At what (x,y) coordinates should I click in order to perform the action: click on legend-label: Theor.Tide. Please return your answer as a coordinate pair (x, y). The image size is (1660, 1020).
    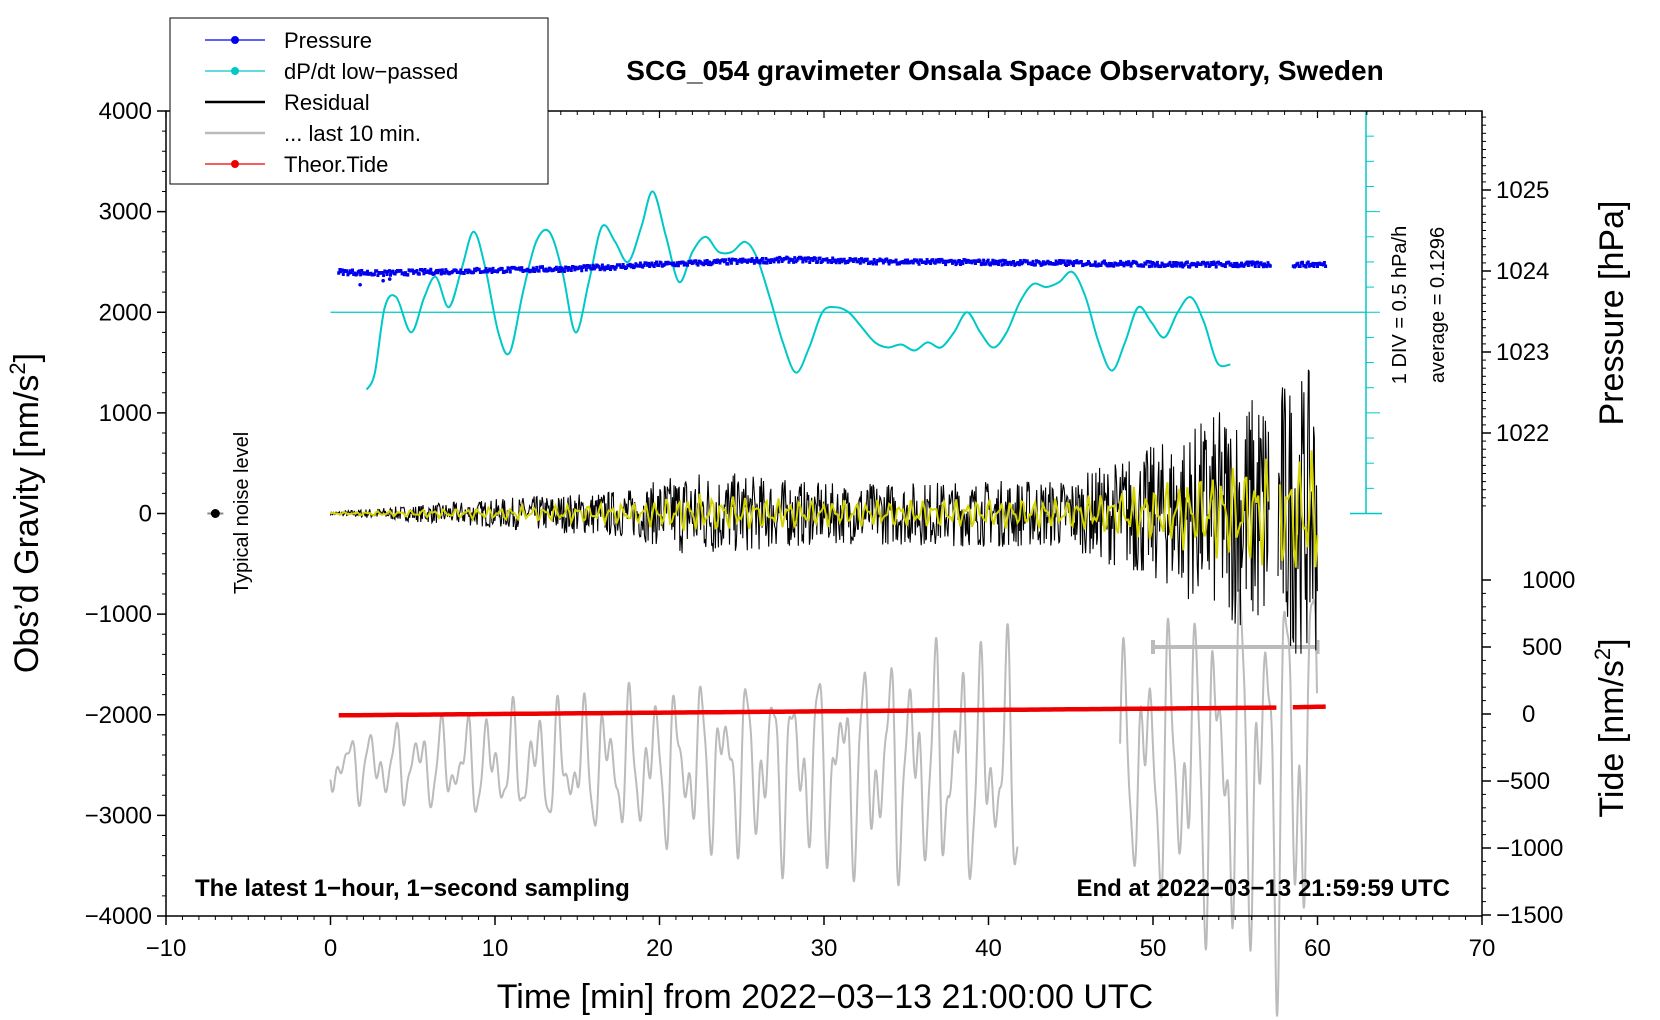
    Looking at the image, I should click on (336, 164).